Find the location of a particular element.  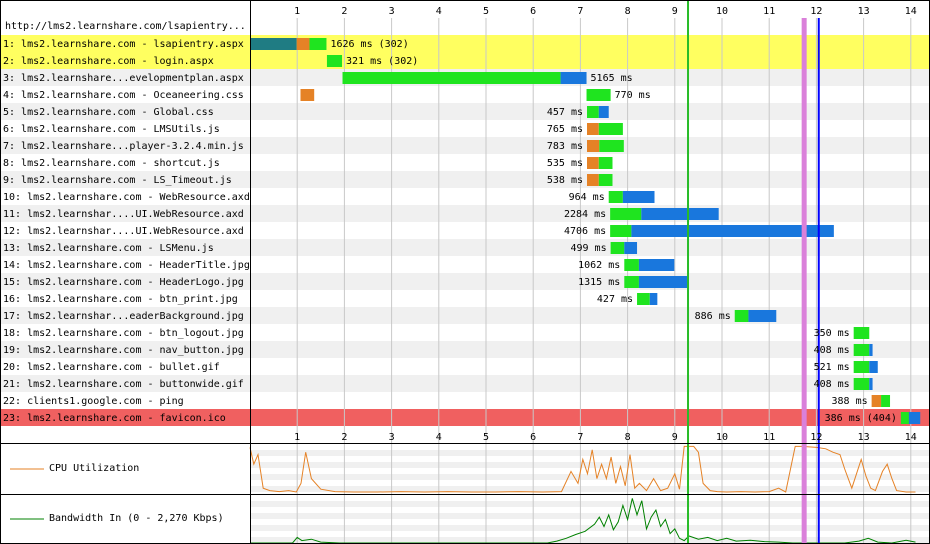

tick-label-top: 10 is located at coordinates (722, 11).